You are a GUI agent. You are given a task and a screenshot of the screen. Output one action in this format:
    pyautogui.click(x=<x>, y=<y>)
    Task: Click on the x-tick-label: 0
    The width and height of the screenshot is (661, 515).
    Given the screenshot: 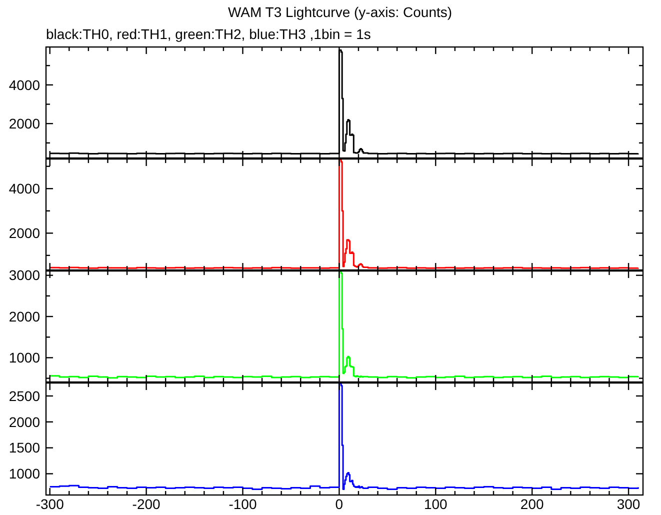 What is the action you would take?
    pyautogui.click(x=339, y=504)
    